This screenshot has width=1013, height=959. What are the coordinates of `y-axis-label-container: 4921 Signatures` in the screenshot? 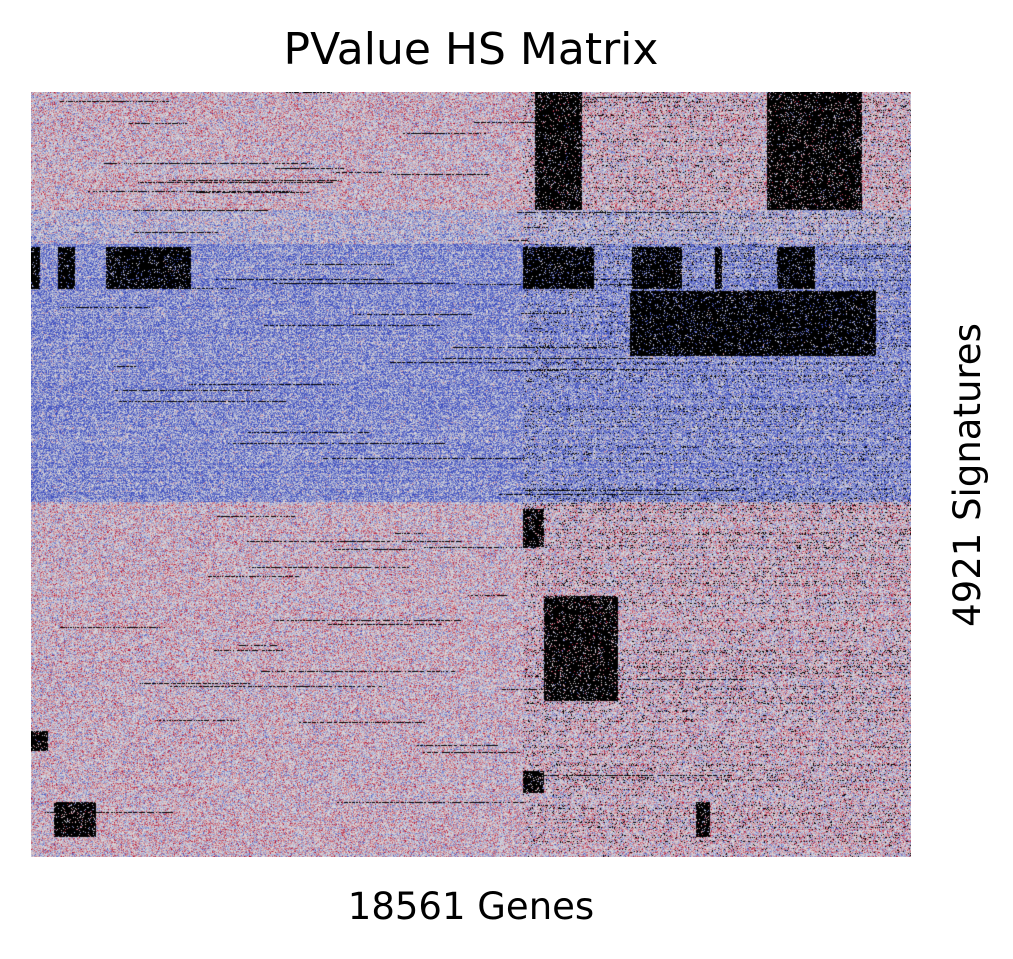 It's located at (968, 474).